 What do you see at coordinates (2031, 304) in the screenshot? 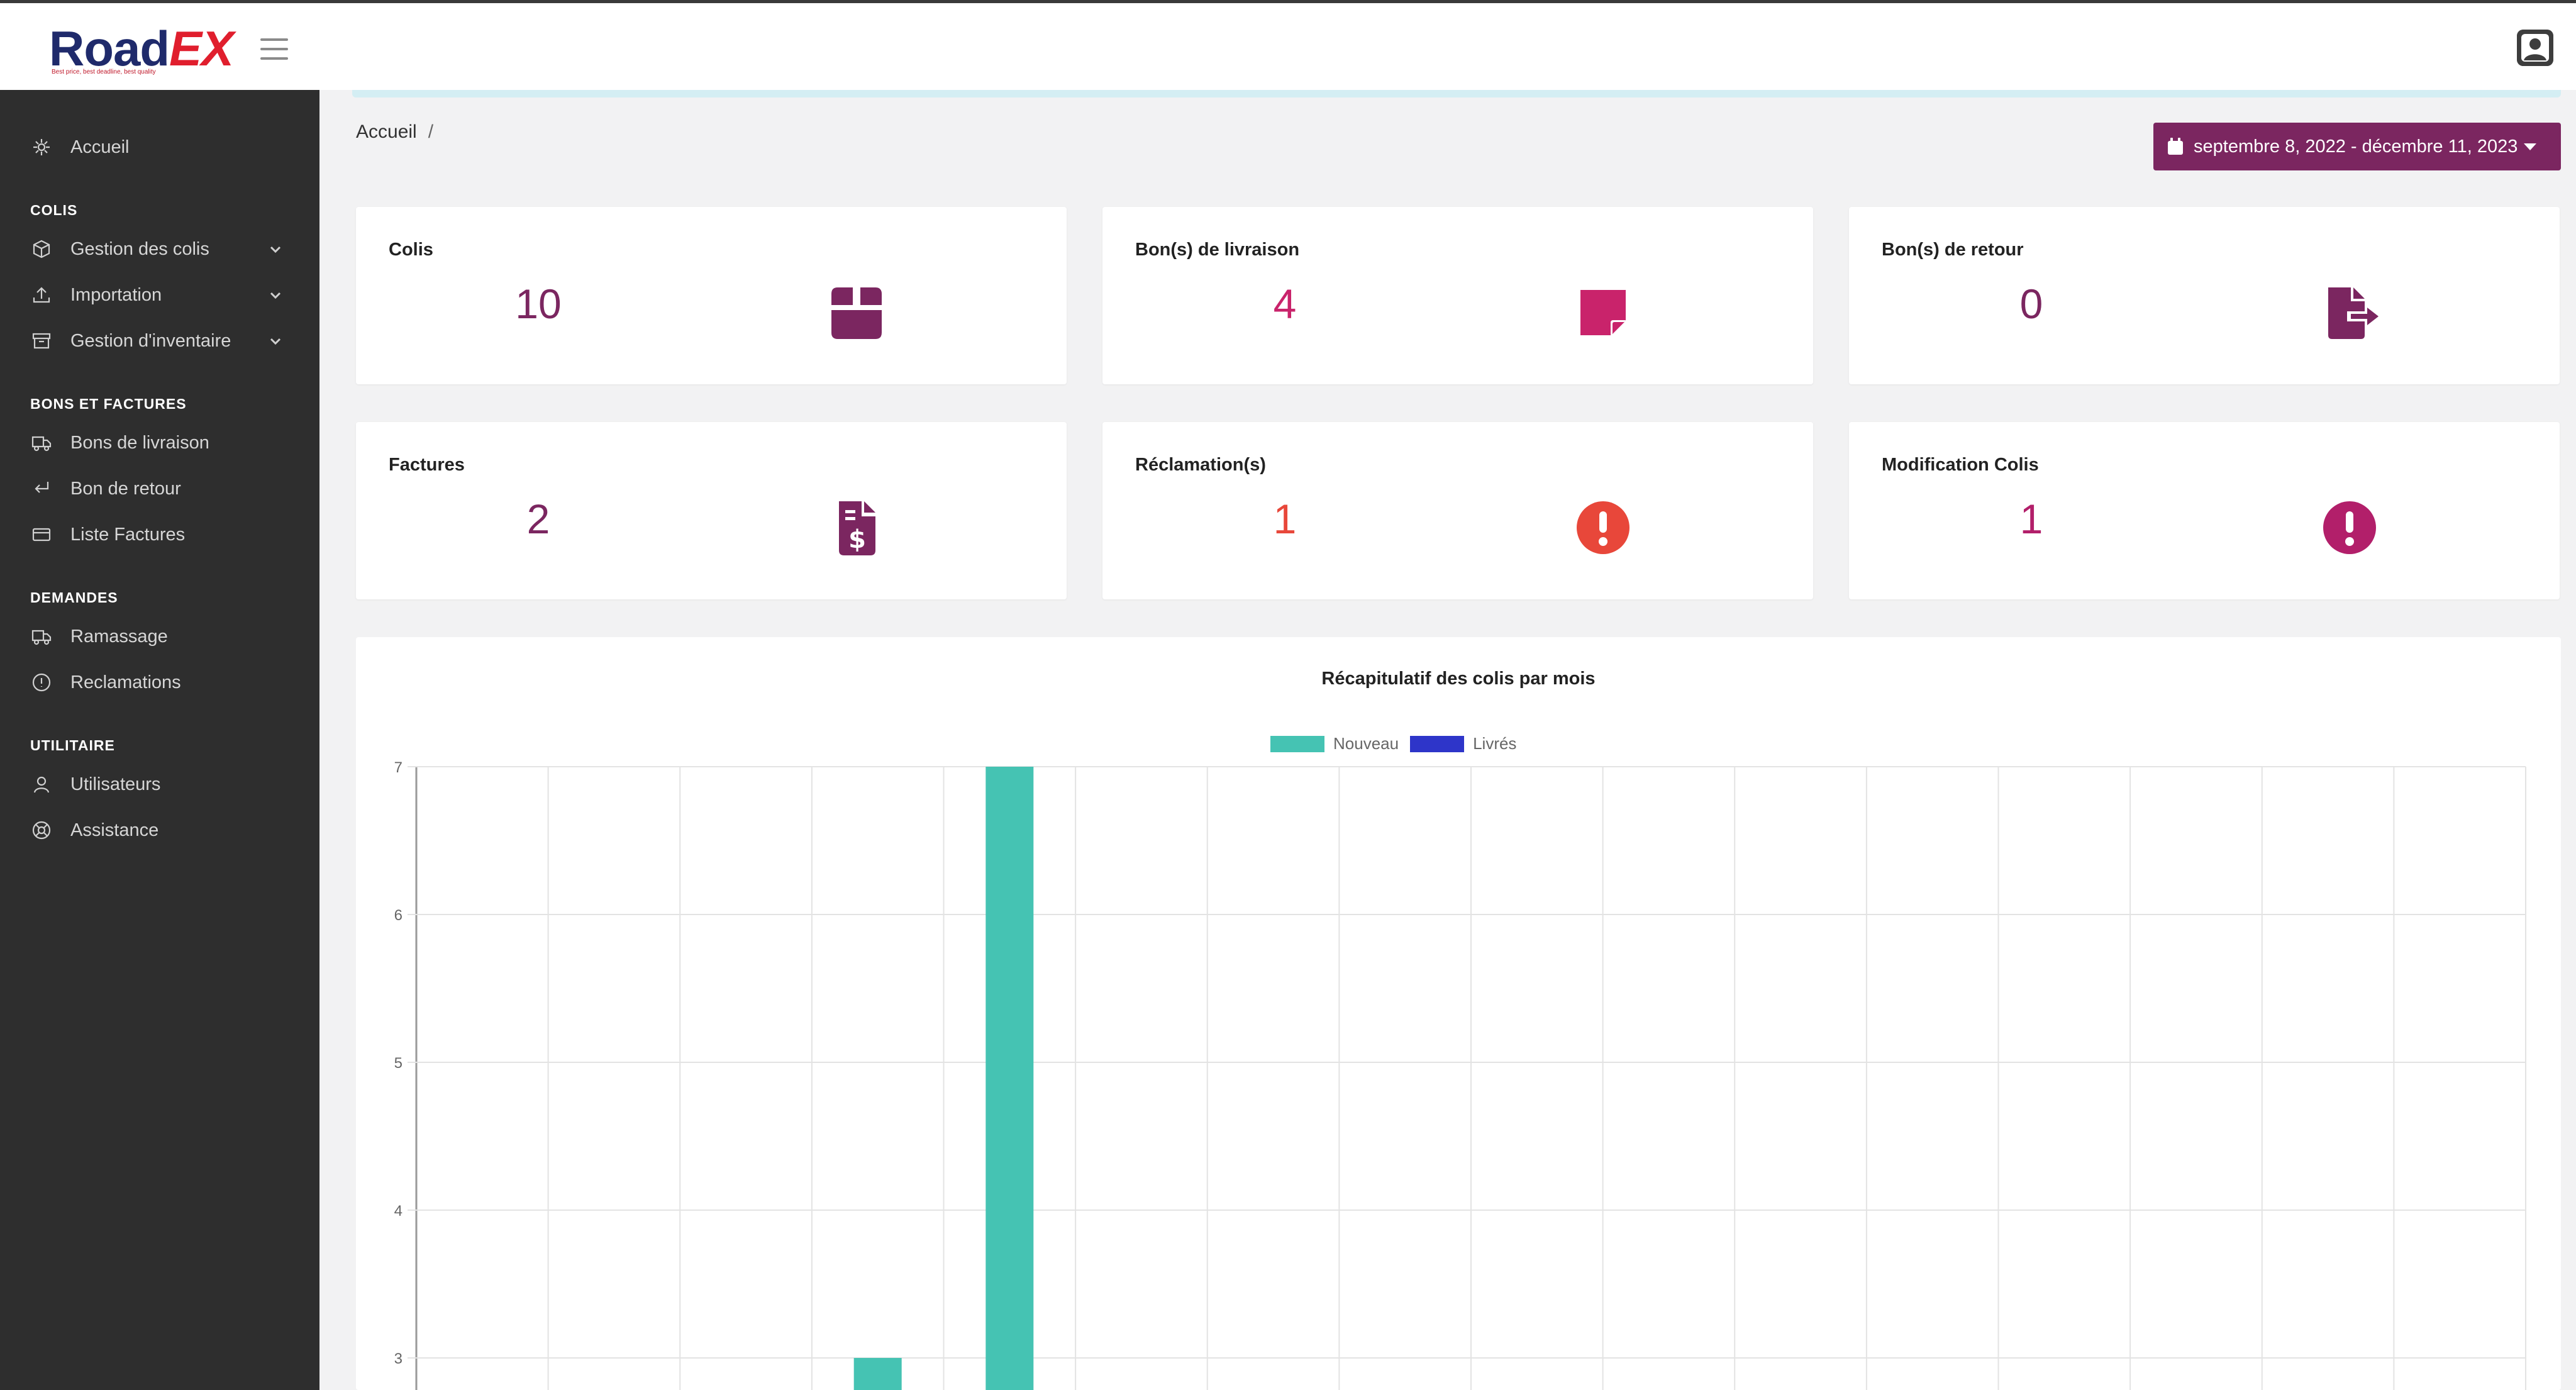
I see `card-value: 0` at bounding box center [2031, 304].